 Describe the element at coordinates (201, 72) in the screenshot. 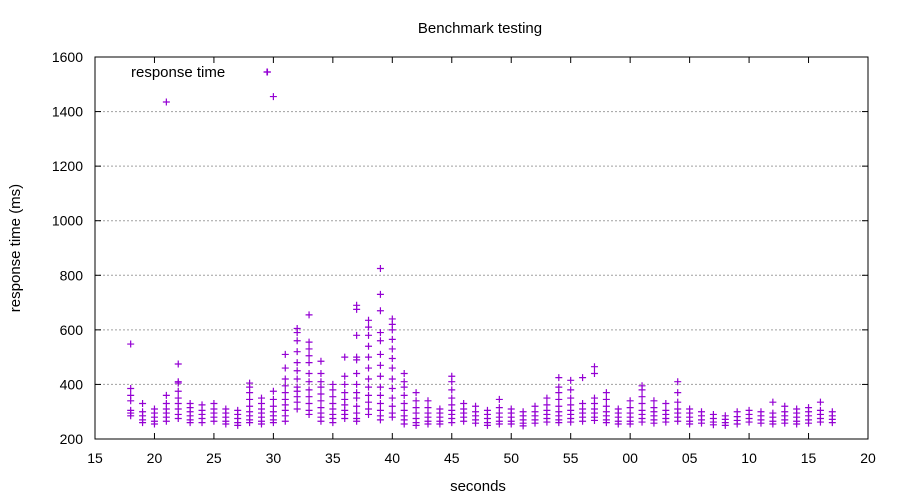

I see `legend: response time` at that location.